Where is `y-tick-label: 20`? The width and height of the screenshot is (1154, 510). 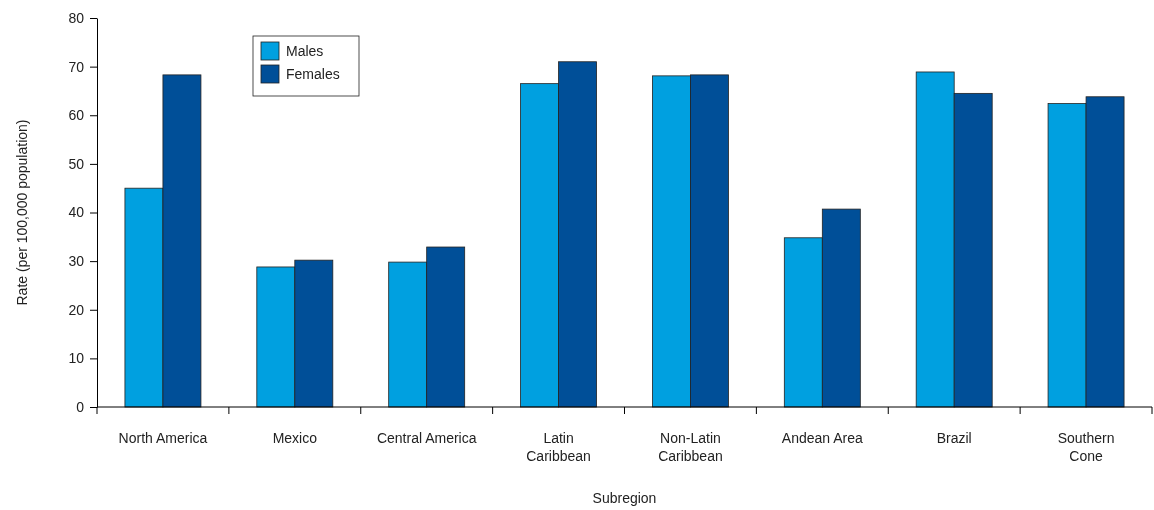
y-tick-label: 20 is located at coordinates (76, 309).